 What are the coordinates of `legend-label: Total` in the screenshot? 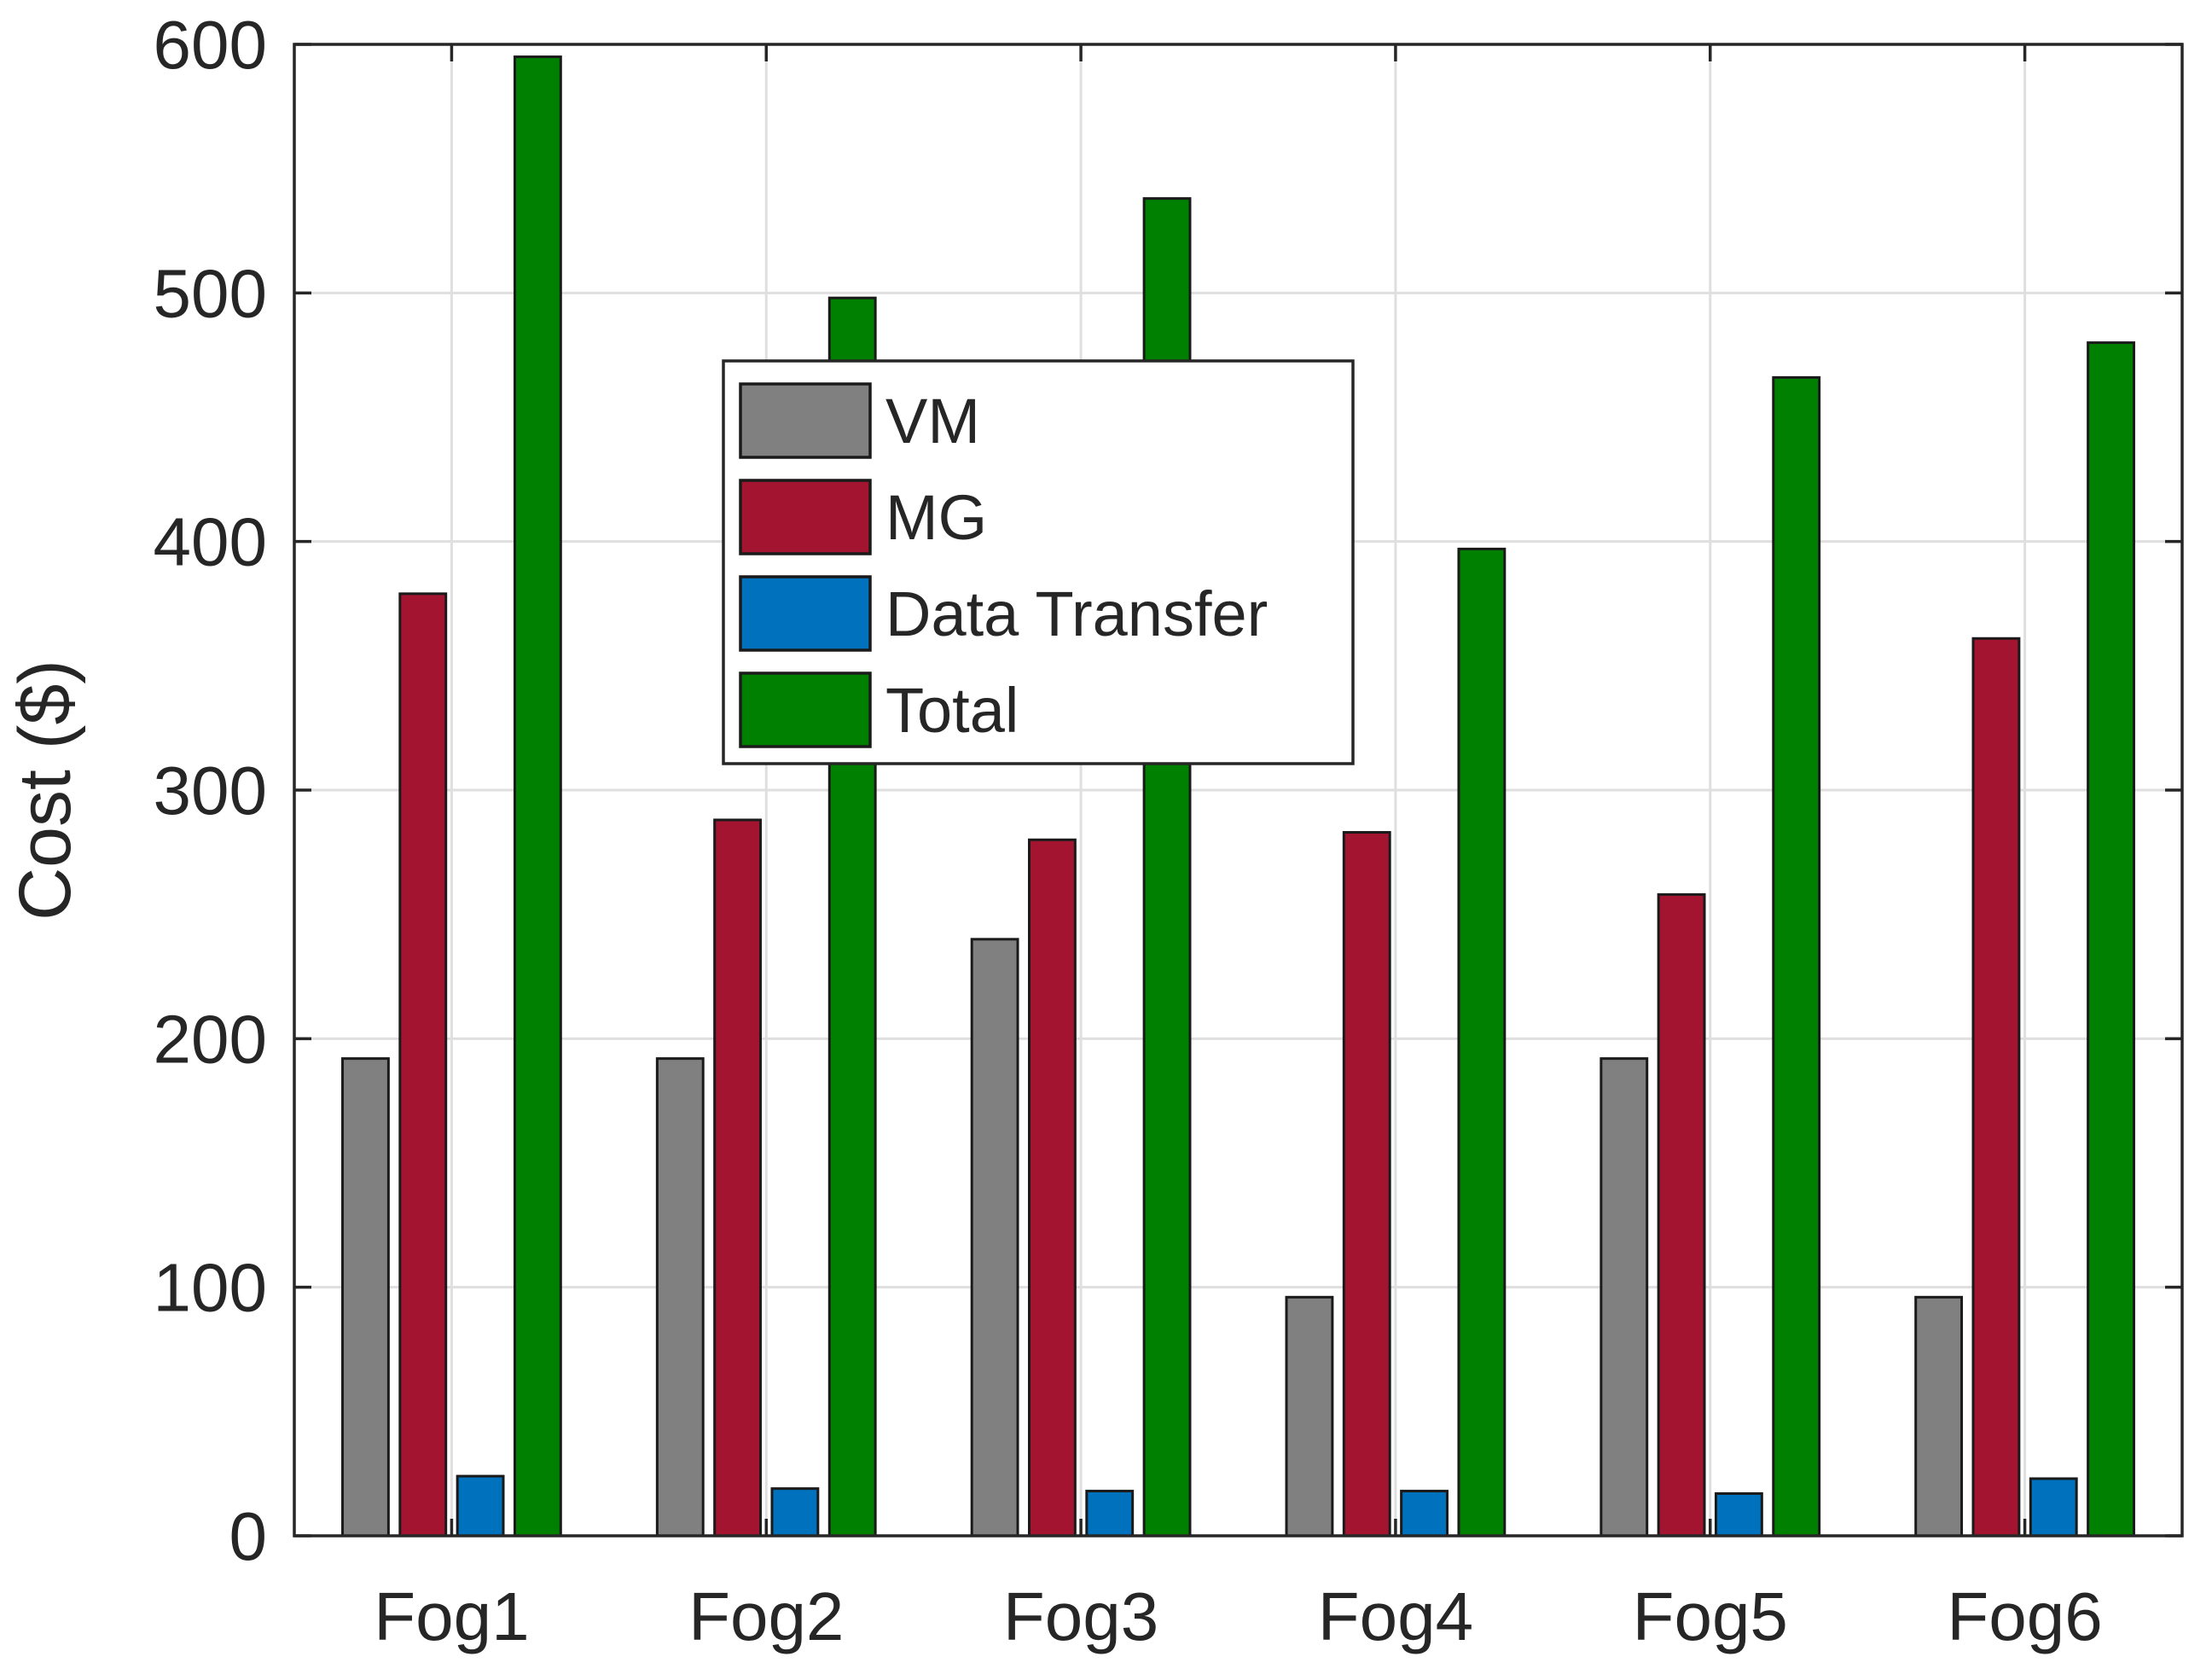 It's located at (952, 711).